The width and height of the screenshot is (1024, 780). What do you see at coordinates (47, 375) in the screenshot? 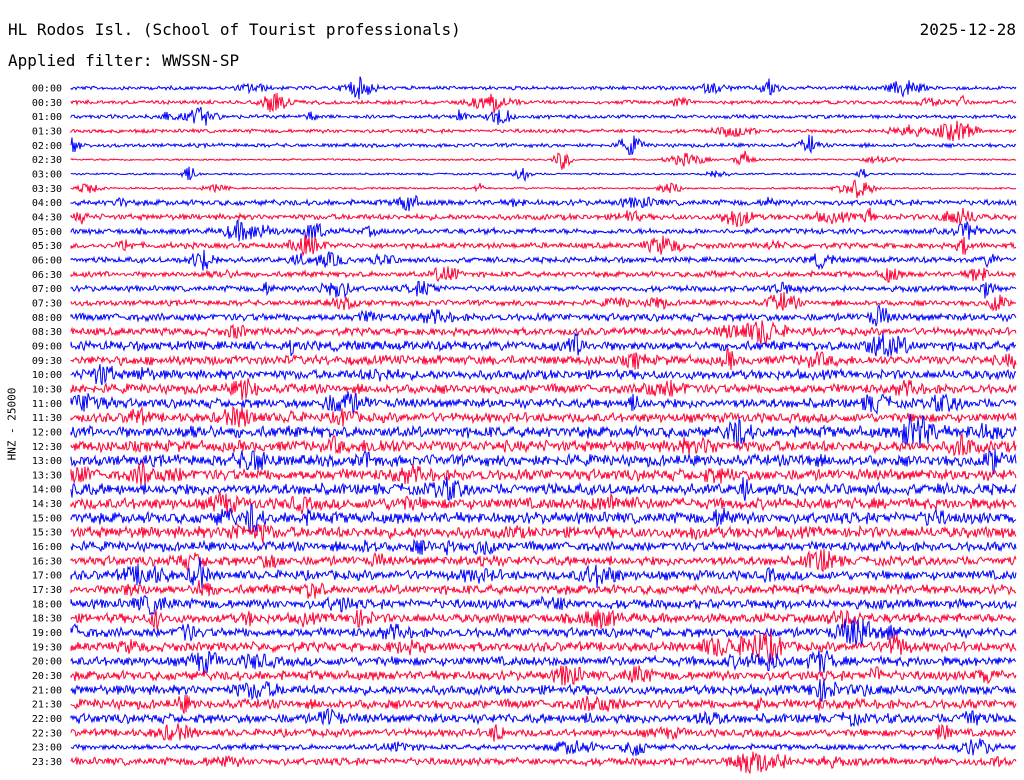
I see `time-tick-label: 10:00` at bounding box center [47, 375].